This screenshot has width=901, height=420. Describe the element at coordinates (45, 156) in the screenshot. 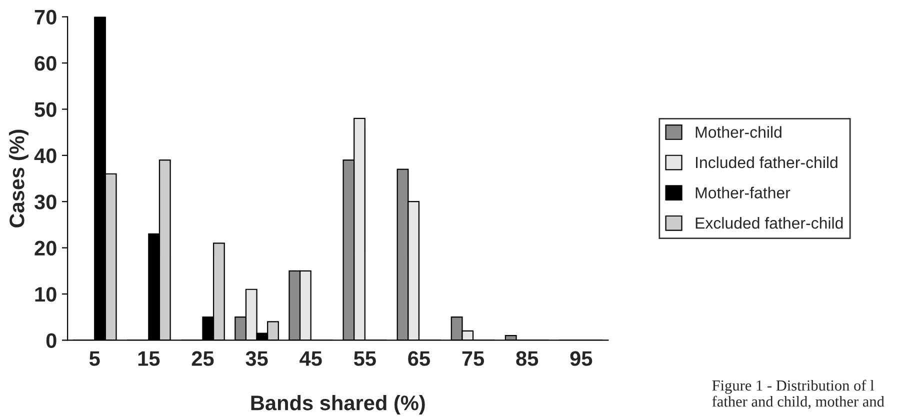

I see `y-tick-label: 40` at that location.